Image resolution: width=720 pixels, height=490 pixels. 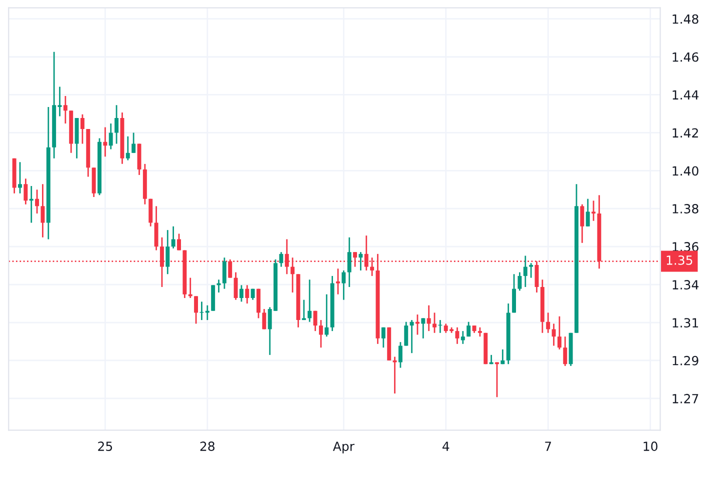 What do you see at coordinates (685, 399) in the screenshot?
I see `y-tick-label: 1.27` at bounding box center [685, 399].